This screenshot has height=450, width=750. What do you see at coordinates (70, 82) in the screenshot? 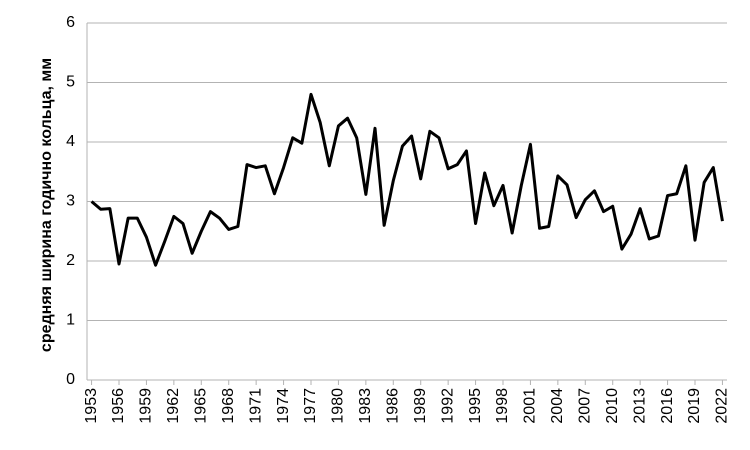
I see `y-tick-label: 5` at bounding box center [70, 82].